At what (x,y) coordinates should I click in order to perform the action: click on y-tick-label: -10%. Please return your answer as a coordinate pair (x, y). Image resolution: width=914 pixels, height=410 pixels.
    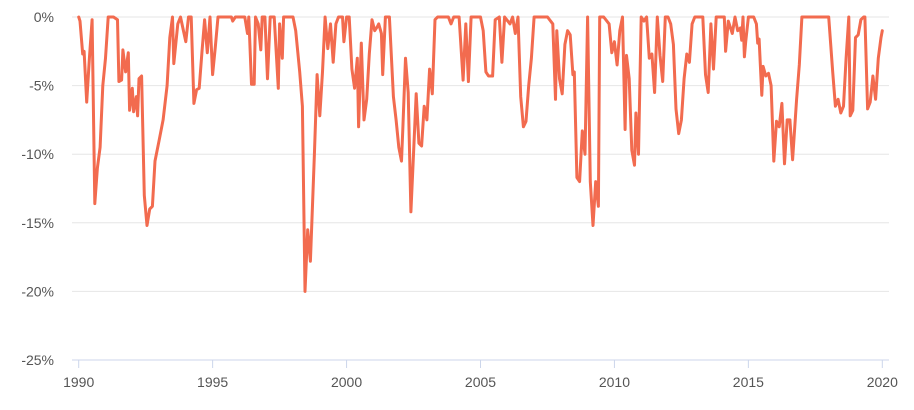
    Looking at the image, I should click on (37, 154).